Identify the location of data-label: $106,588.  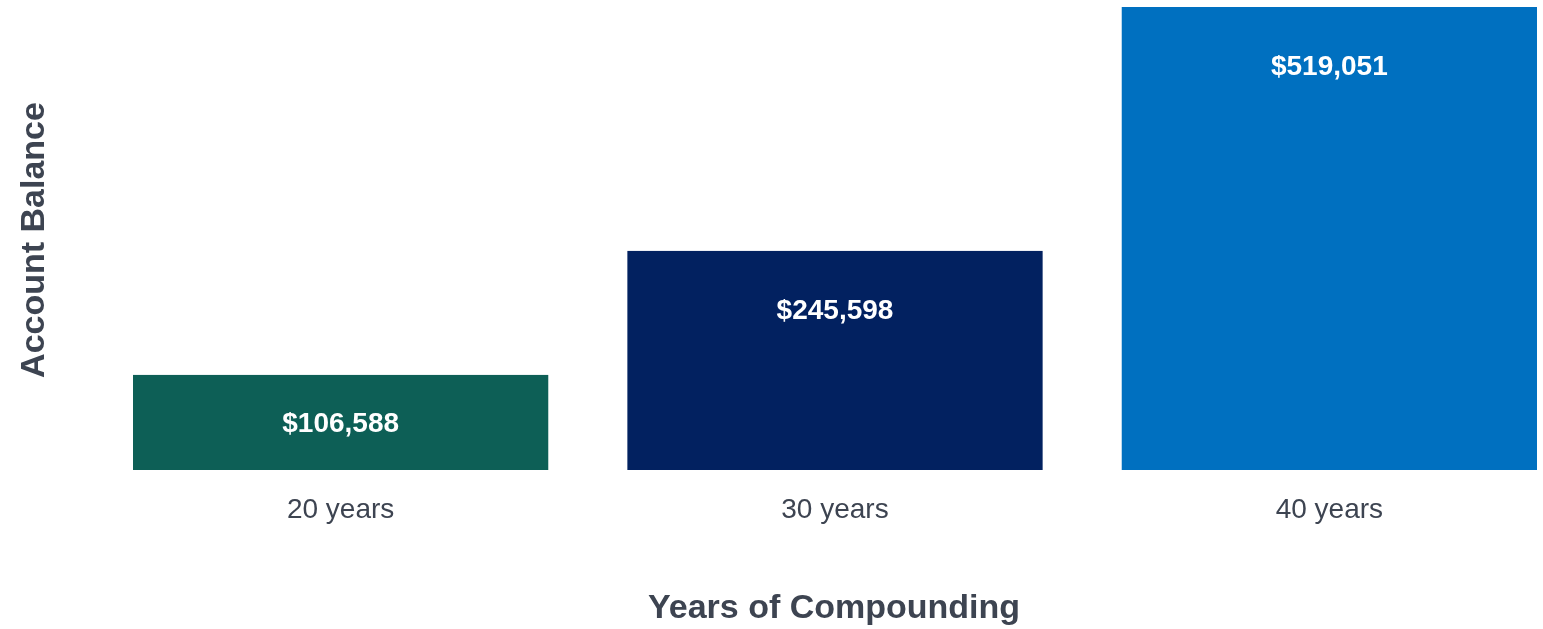
(341, 423).